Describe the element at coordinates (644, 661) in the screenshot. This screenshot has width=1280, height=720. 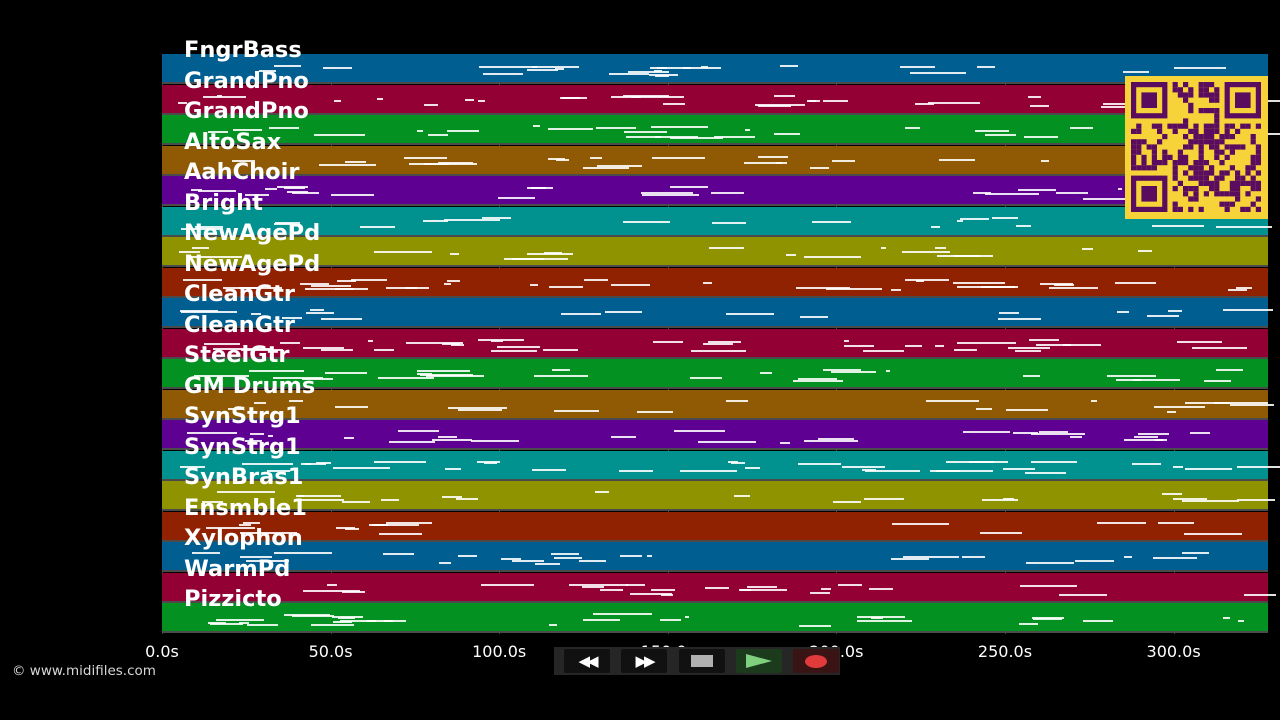
I see `fast-forward-button: ▶▶` at that location.